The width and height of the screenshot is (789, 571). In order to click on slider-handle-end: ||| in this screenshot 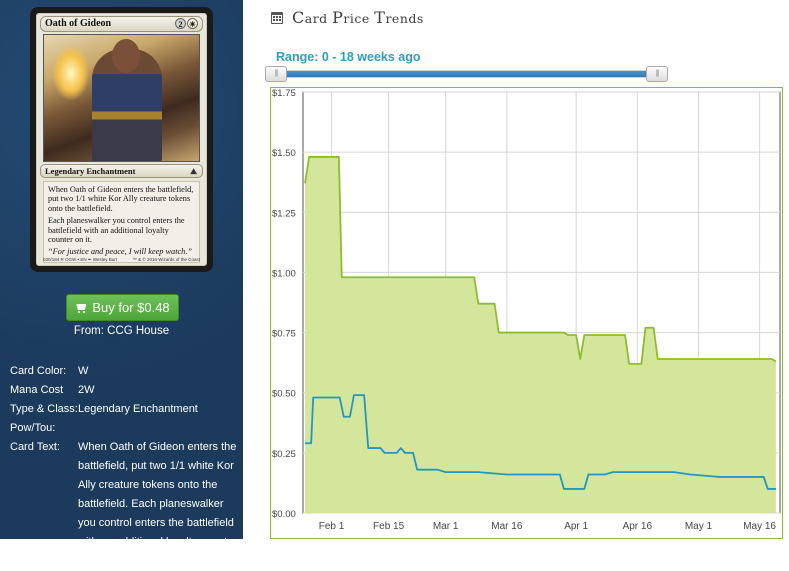, I will do `click(657, 74)`.